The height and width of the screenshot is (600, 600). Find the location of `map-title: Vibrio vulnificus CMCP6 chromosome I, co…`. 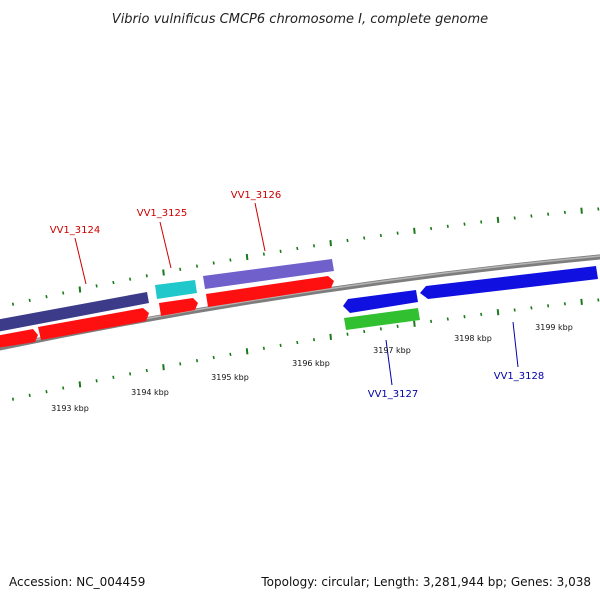

map-title: Vibrio vulnificus CMCP6 chromosome I, co… is located at coordinates (300, 19).